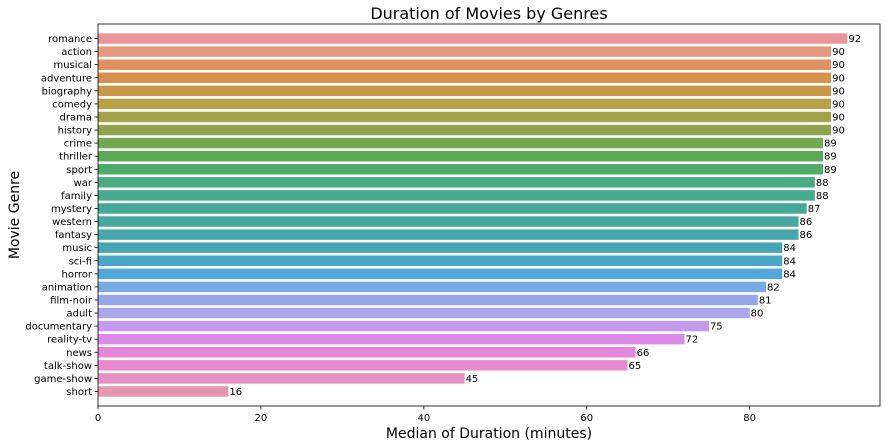  Describe the element at coordinates (460, 143) in the screenshot. I see `bar-crime` at that location.